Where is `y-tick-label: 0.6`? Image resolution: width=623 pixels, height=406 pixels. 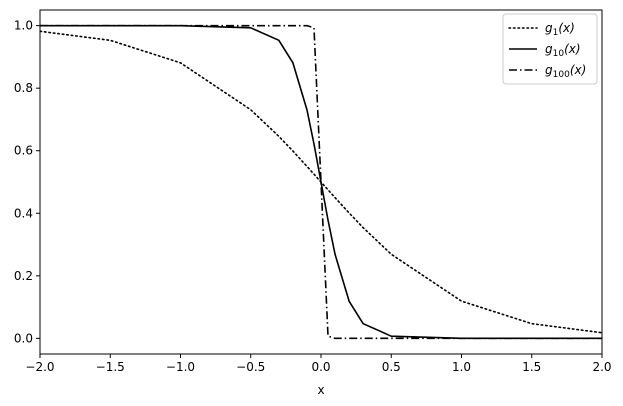
y-tick-label: 0.6 is located at coordinates (23, 151).